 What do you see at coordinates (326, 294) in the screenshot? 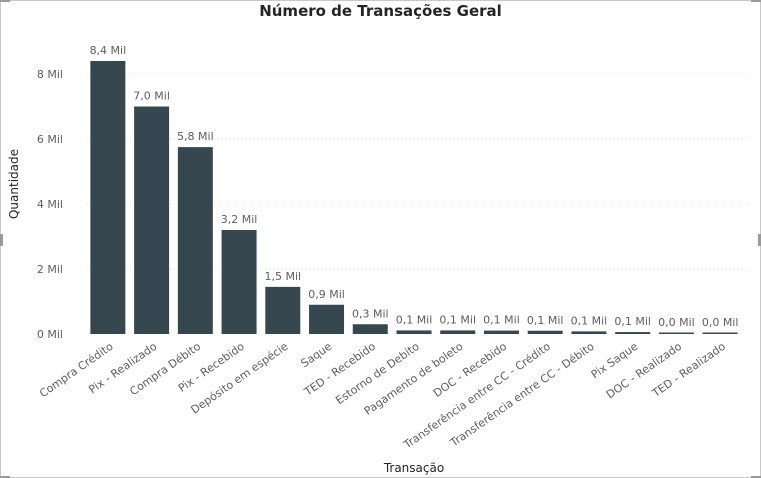
I see `data-label: 0,9 Mil` at bounding box center [326, 294].